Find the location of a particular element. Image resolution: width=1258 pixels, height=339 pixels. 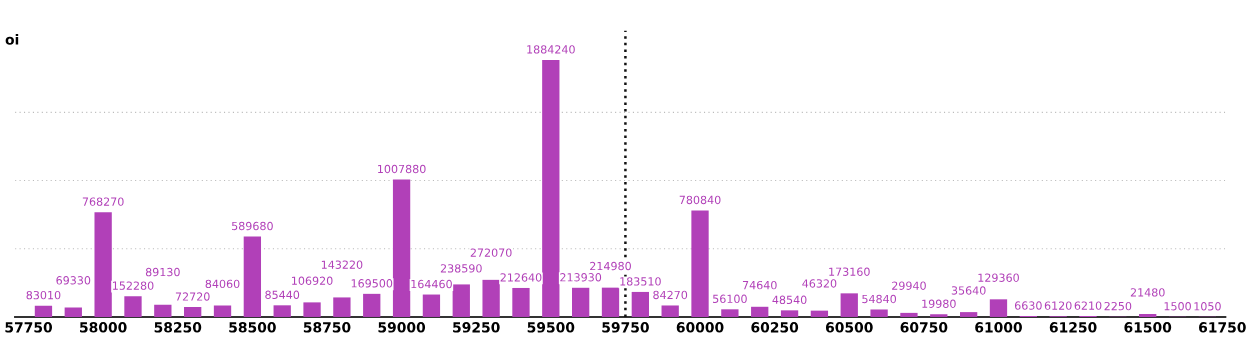

data-label: 152280 is located at coordinates (133, 285).